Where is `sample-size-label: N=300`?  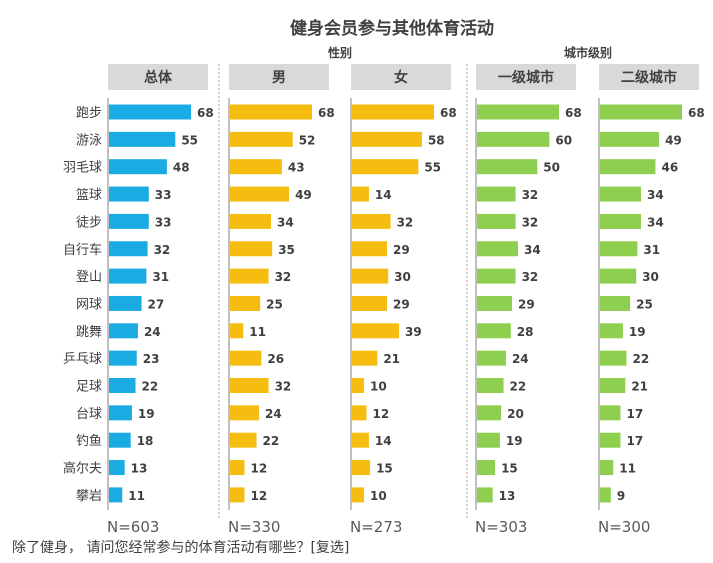 sample-size-label: N=300 is located at coordinates (624, 527).